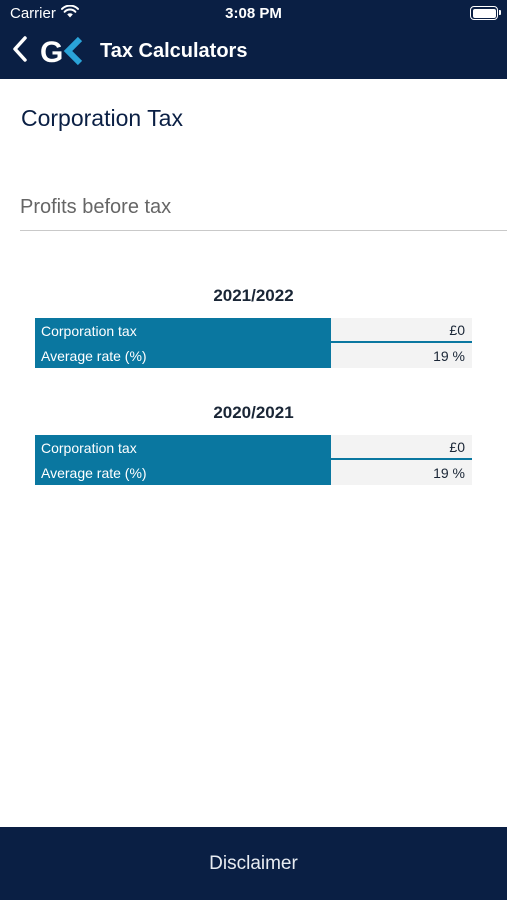 The image size is (507, 900). I want to click on year-label: 2021/2022, so click(253, 295).